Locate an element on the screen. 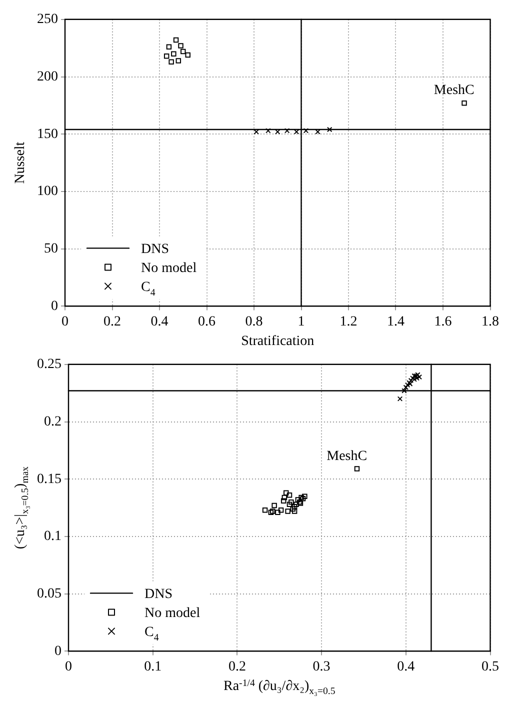 This screenshot has height=713, width=510. x-tick-label: 1 is located at coordinates (301, 322).